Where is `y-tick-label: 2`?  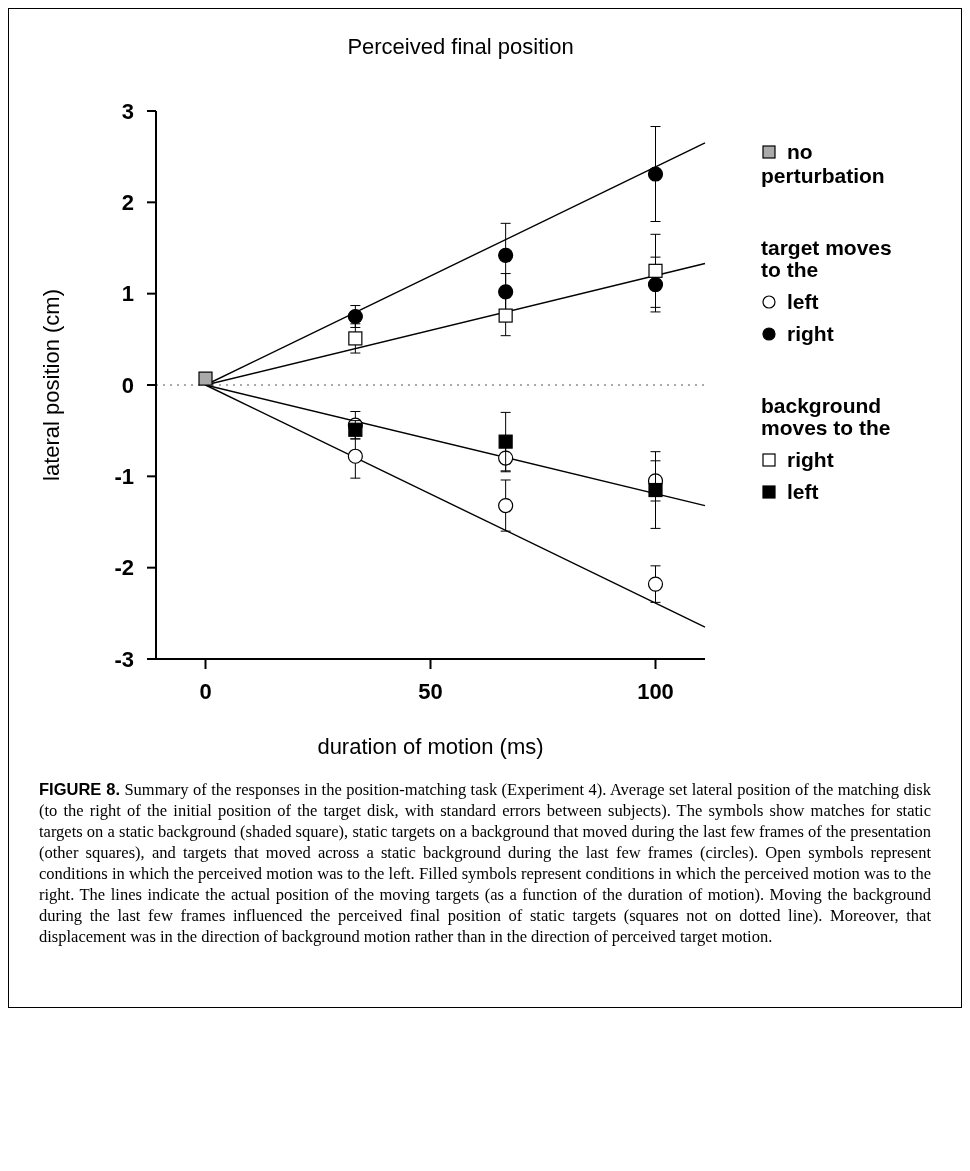
y-tick-label: 2 is located at coordinates (127, 203).